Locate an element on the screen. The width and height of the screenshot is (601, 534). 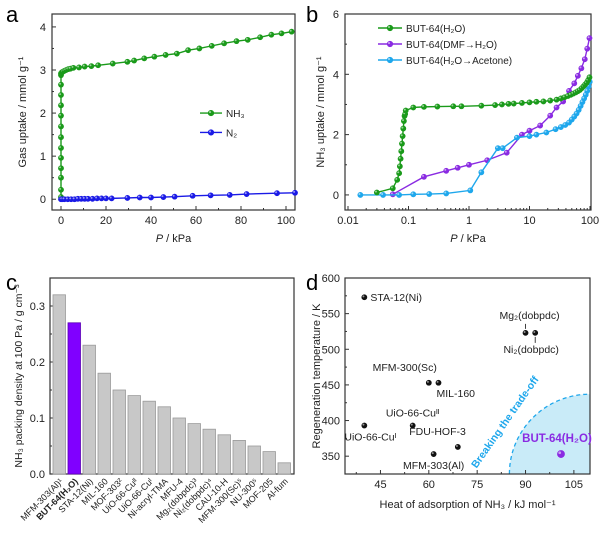
x-tick-label-d: 90 is located at coordinates (525, 485).